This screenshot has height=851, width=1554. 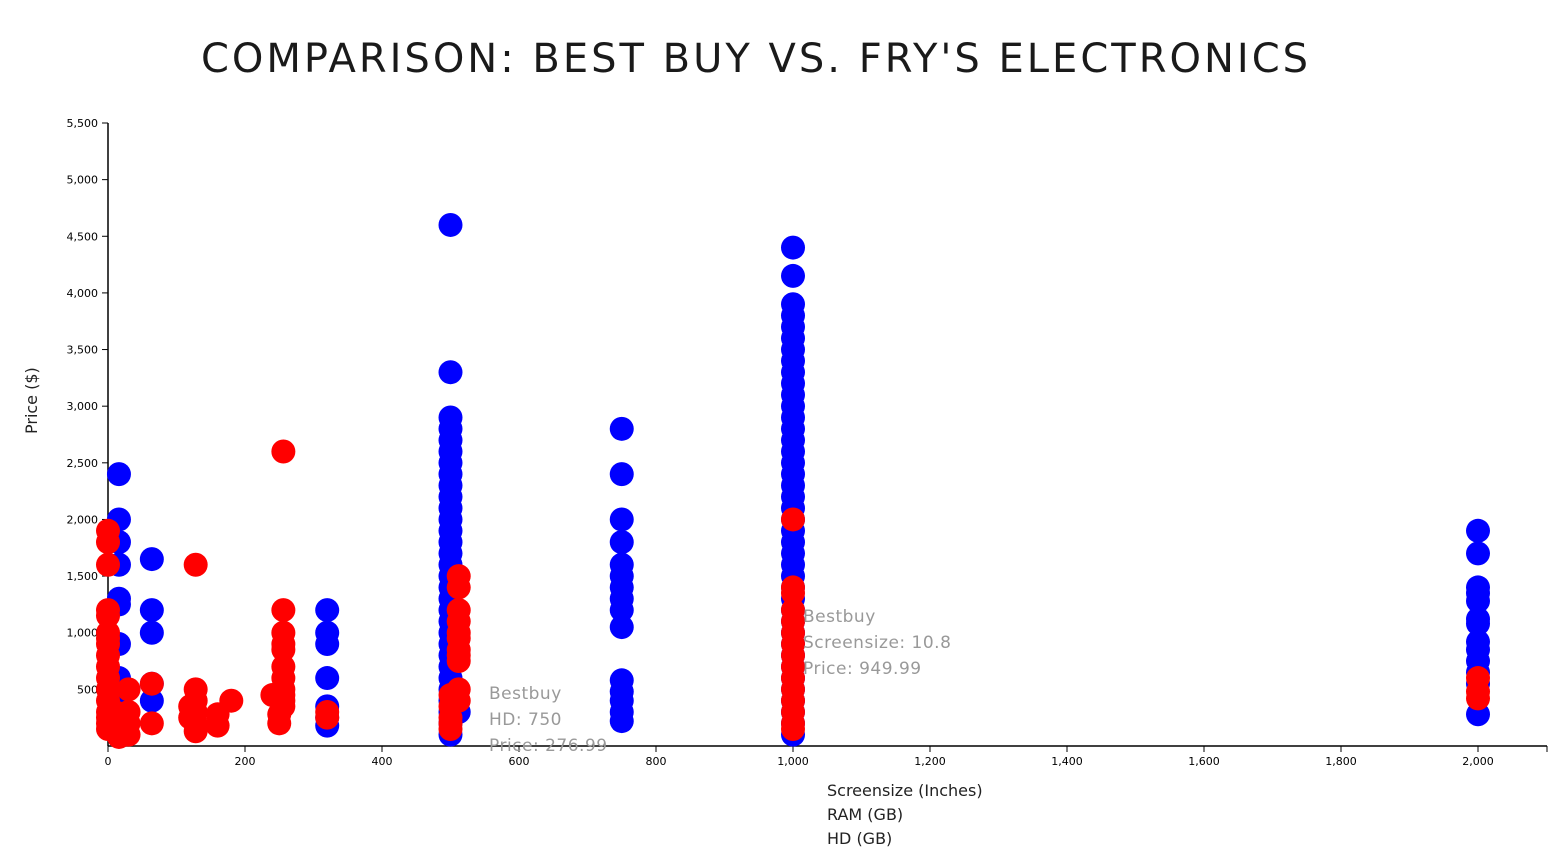 What do you see at coordinates (83, 406) in the screenshot?
I see `y-tick-label: 3,000` at bounding box center [83, 406].